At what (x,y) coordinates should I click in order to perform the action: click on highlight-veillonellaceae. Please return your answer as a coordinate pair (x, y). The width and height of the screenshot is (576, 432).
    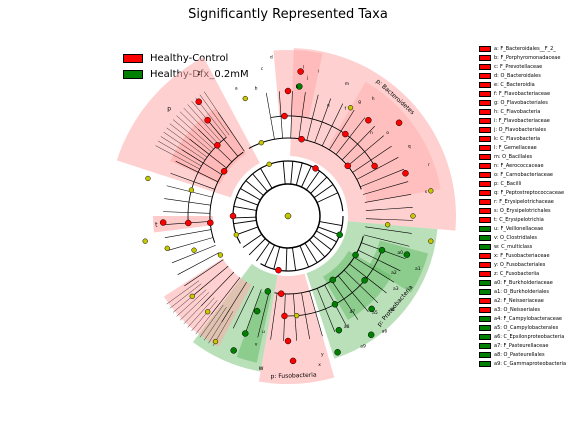
    Looking at the image, I should click on (254, 327).